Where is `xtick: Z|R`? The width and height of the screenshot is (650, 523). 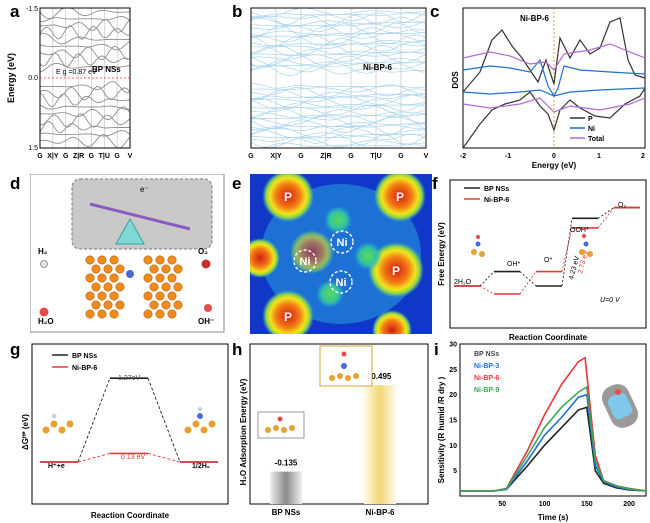 xtick: Z|R is located at coordinates (325, 156).